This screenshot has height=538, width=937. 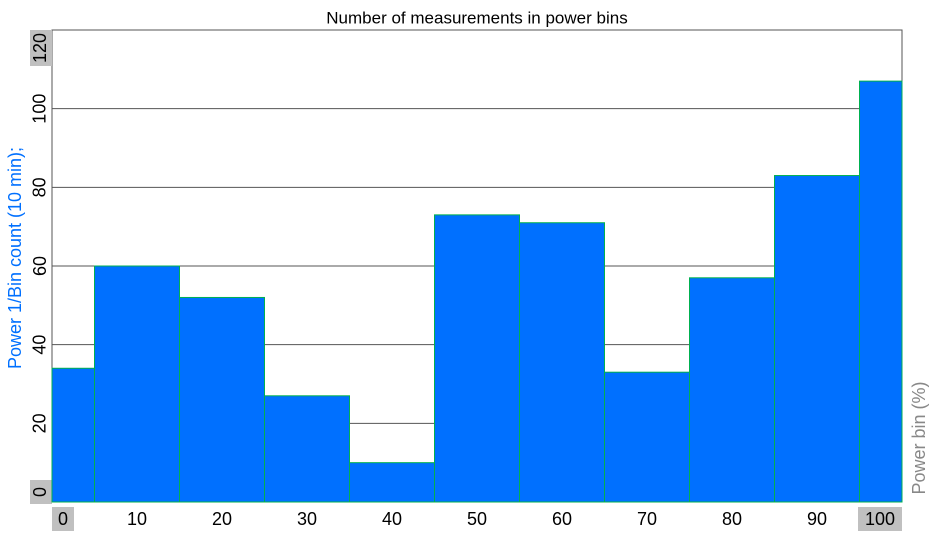 I want to click on x-tick-label: 100, so click(x=880, y=519).